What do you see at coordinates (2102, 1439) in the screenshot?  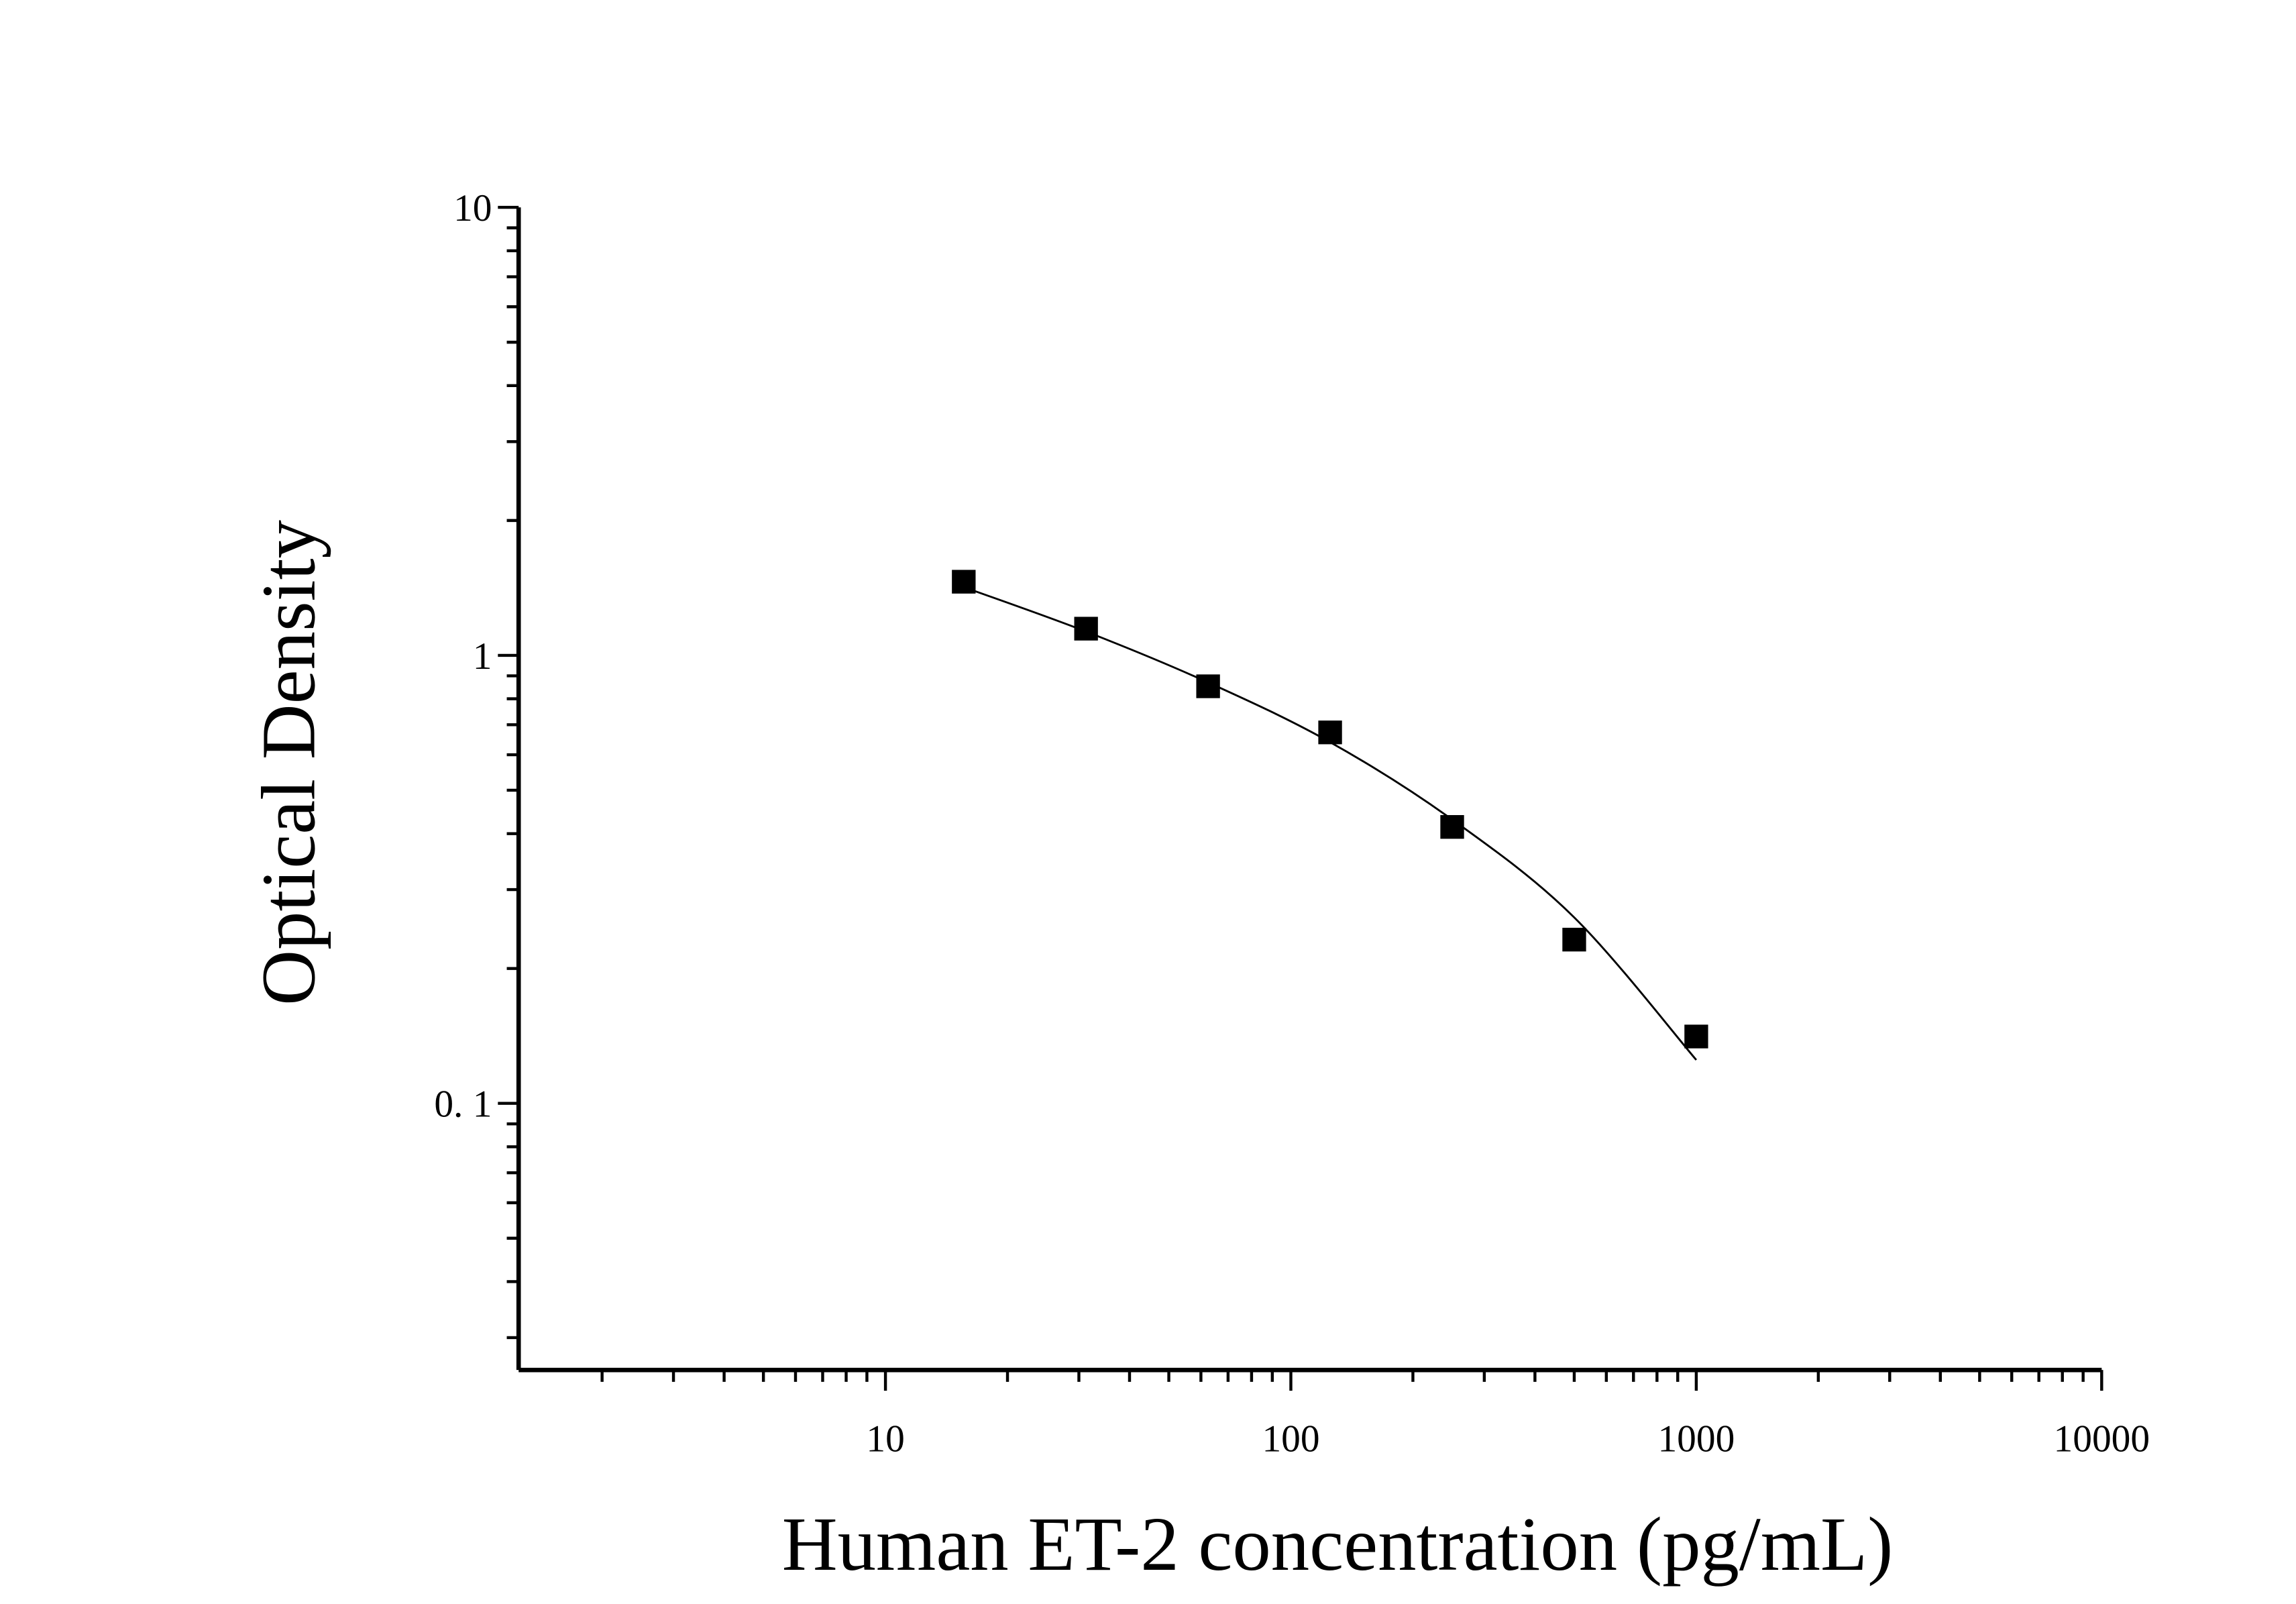 I see `x-tick-label: 10000` at bounding box center [2102, 1439].